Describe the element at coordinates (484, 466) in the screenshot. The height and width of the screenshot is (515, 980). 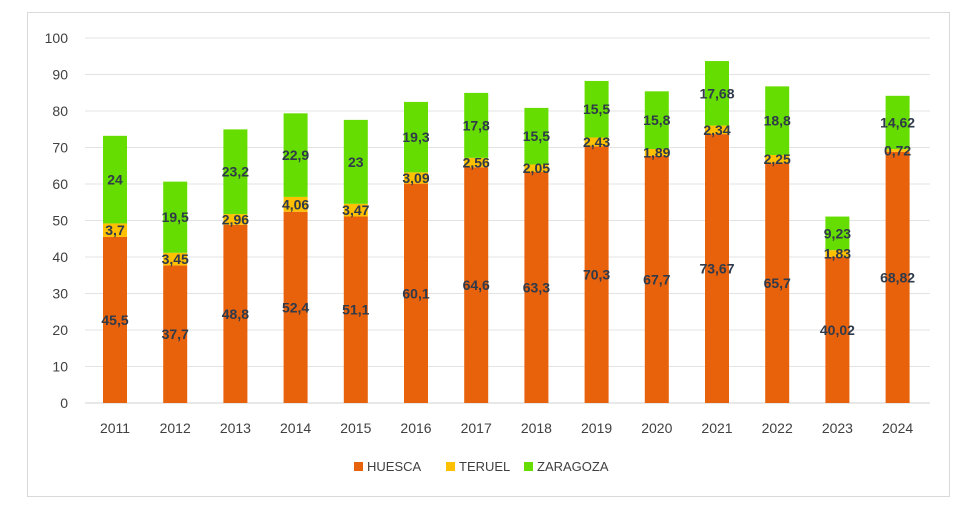
I see `legend-label: TERUEL` at that location.